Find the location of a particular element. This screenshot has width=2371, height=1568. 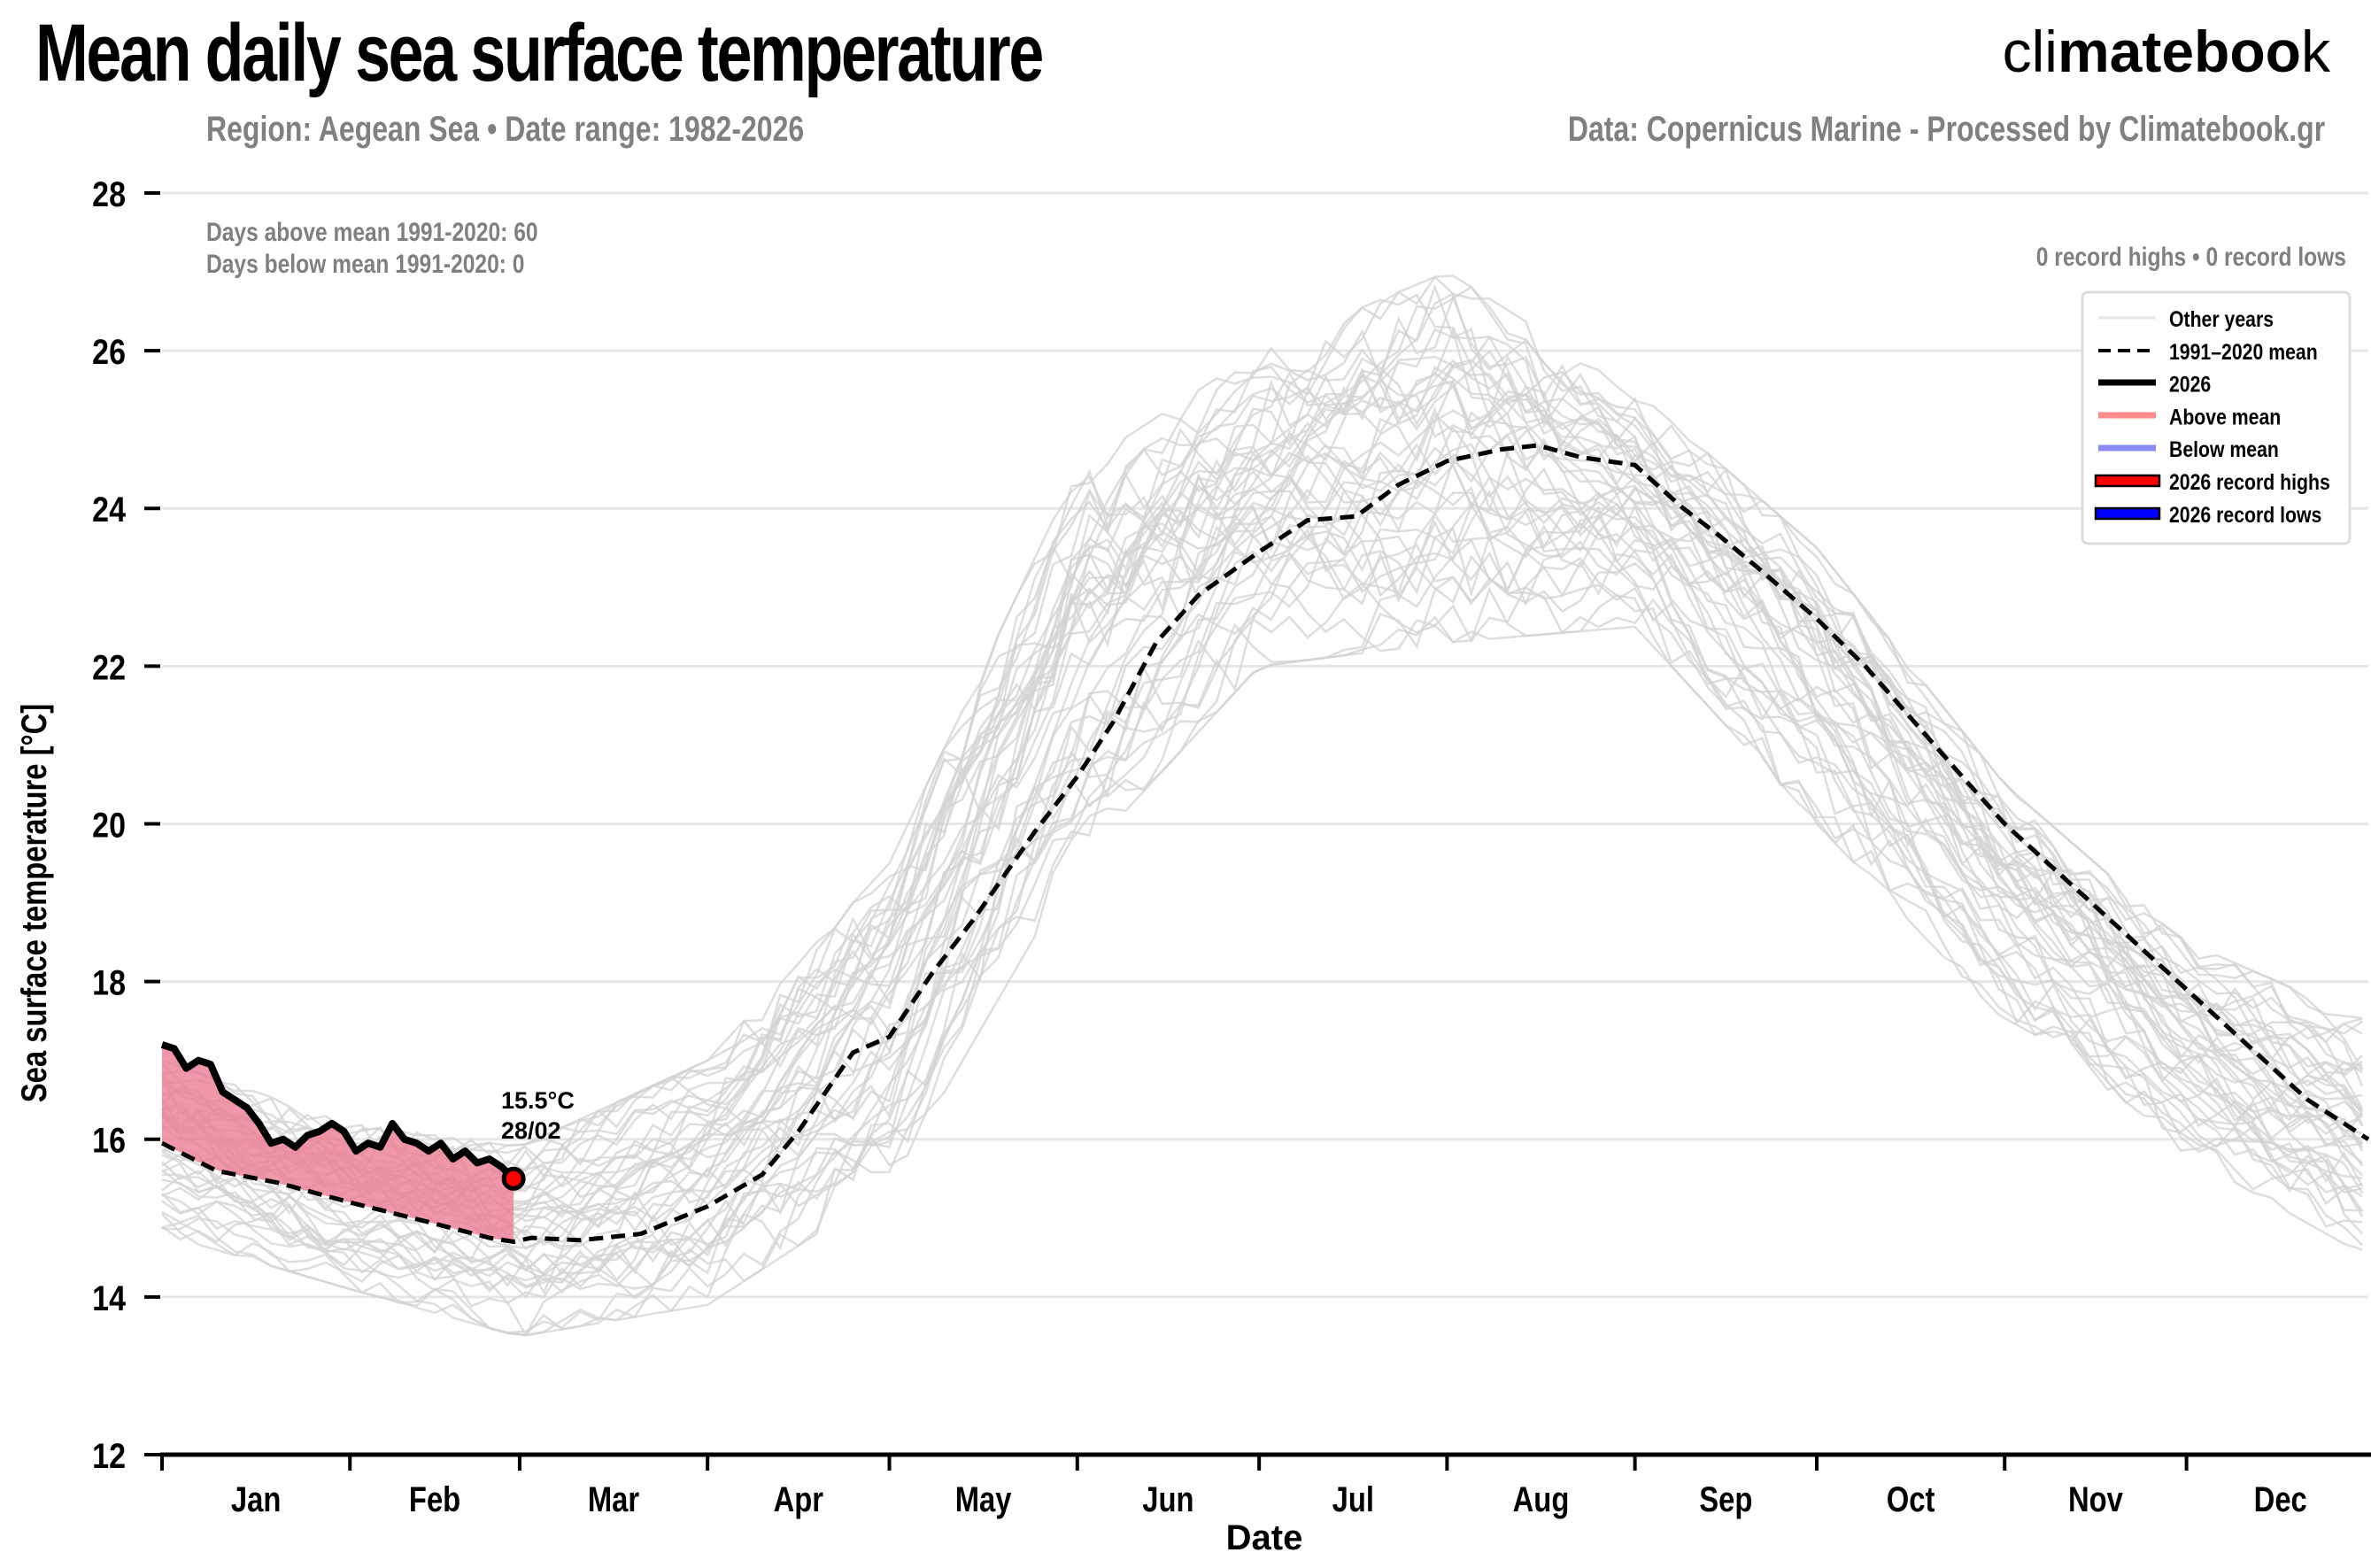

climatebook-logo: climatebook is located at coordinates (2167, 52).